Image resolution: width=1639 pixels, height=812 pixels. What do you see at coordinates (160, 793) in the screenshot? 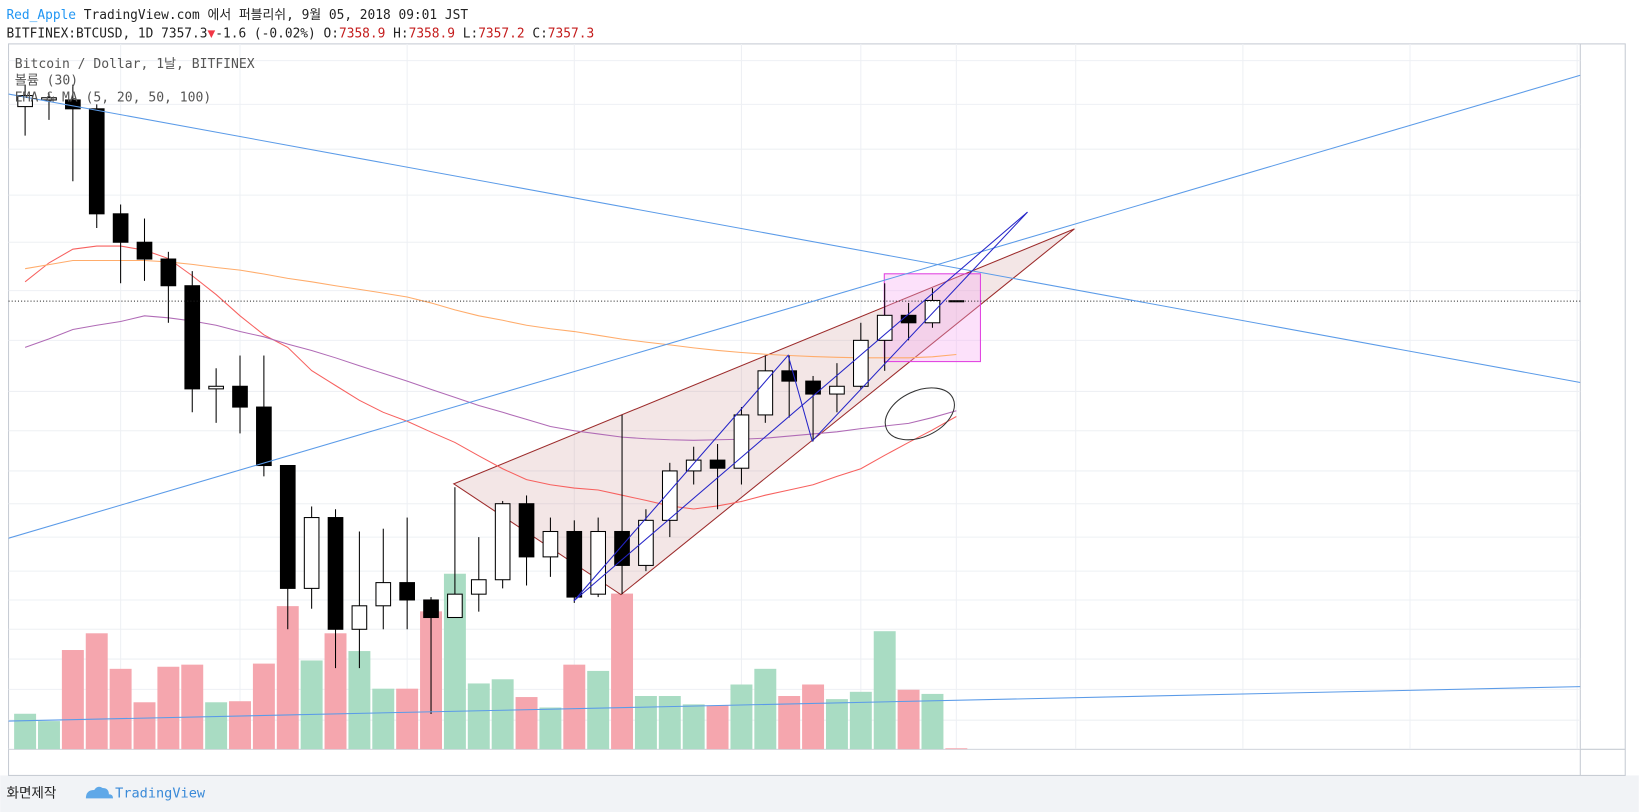
I see `brand: TradingView` at bounding box center [160, 793].